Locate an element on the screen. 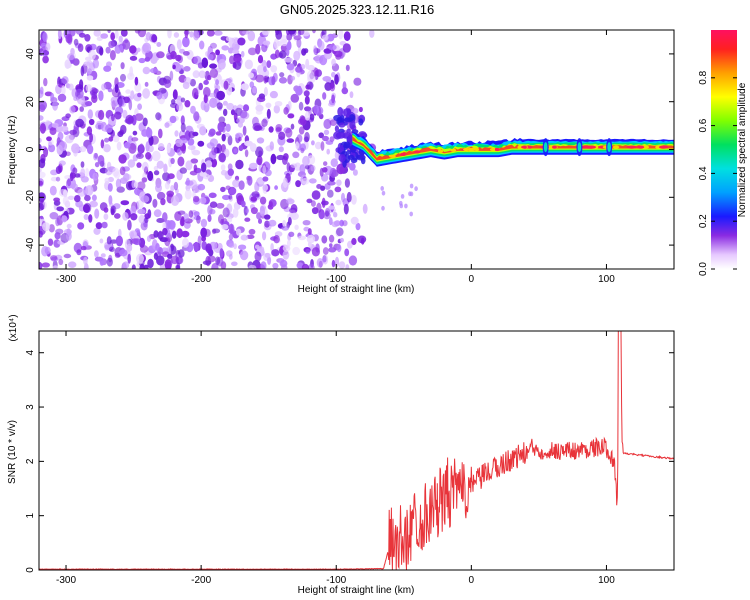  x-tick-label: 0 is located at coordinates (472, 279).